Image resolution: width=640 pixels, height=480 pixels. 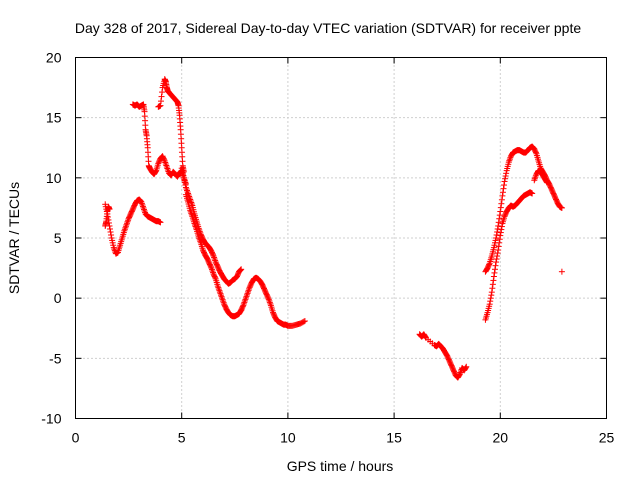 I want to click on x-tick-label: 5, so click(x=182, y=438).